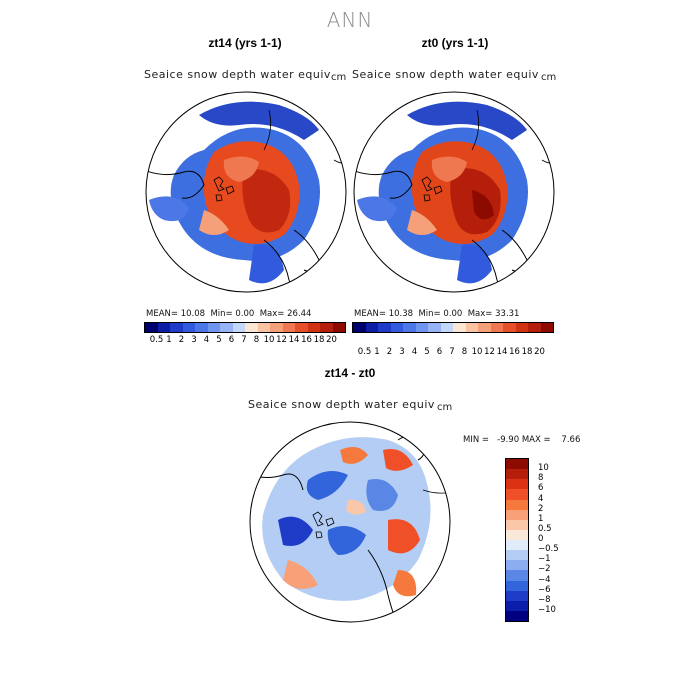 The width and height of the screenshot is (700, 700). What do you see at coordinates (339, 77) in the screenshot?
I see `panel1-units: cm` at bounding box center [339, 77].